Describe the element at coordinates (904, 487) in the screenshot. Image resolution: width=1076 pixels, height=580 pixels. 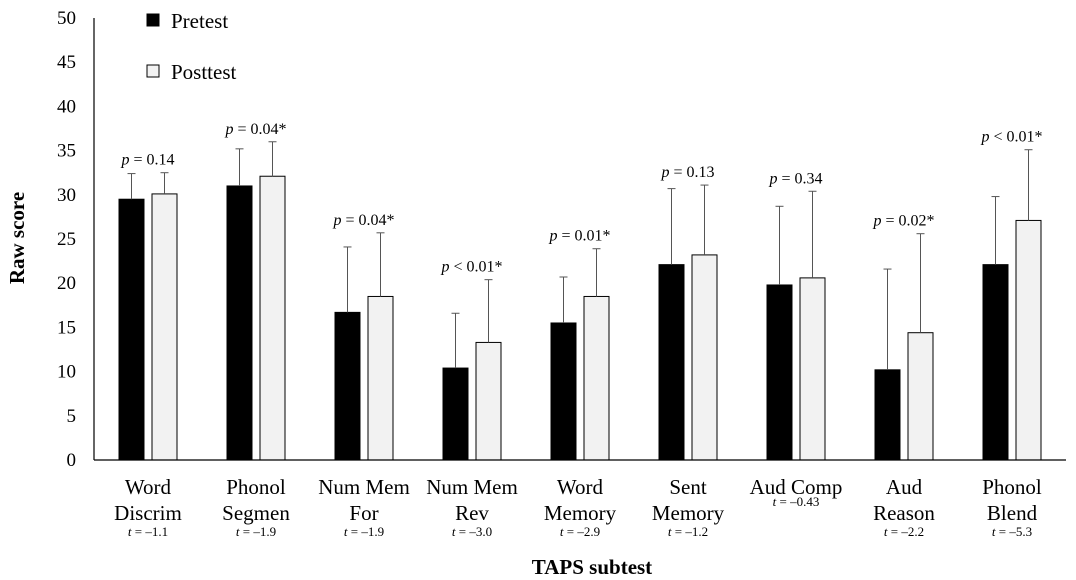
I see `category-label: Aud` at that location.